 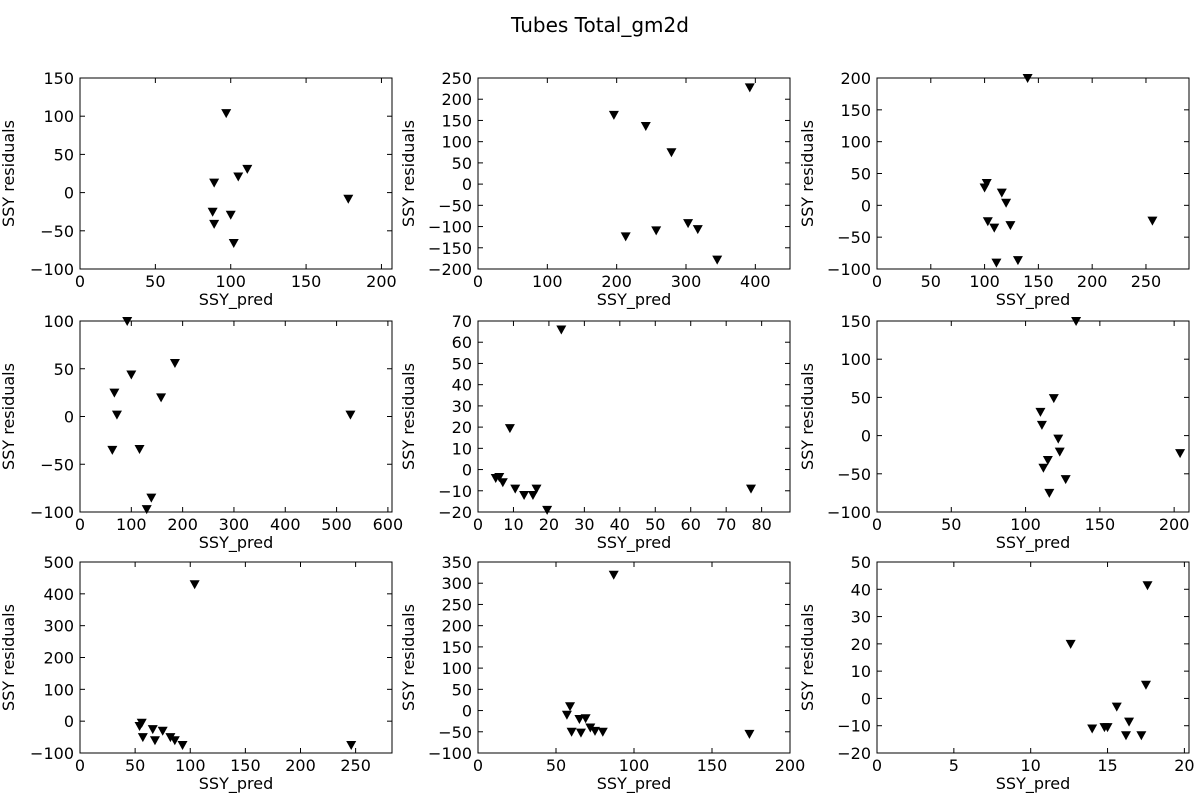 What do you see at coordinates (462, 385) in the screenshot?
I see `y-tick-label: 40` at bounding box center [462, 385].